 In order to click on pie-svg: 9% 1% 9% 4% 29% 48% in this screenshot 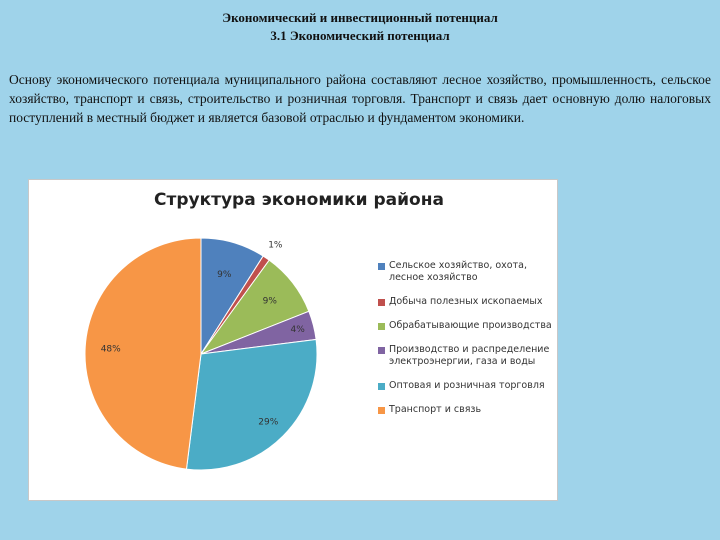, I will do `click(201, 354)`.